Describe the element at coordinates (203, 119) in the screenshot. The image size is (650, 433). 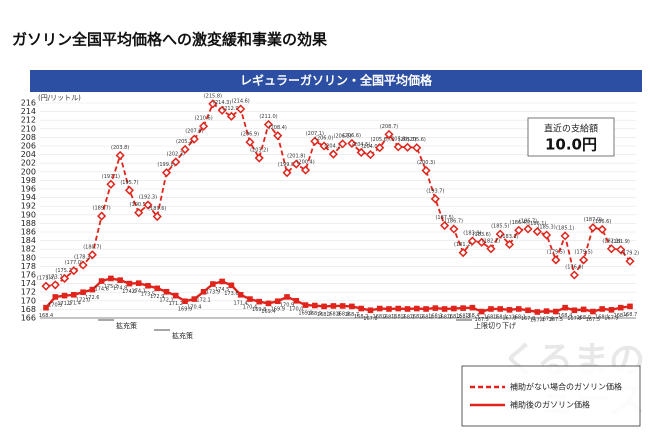
I see `data-label: (210.6)` at that location.